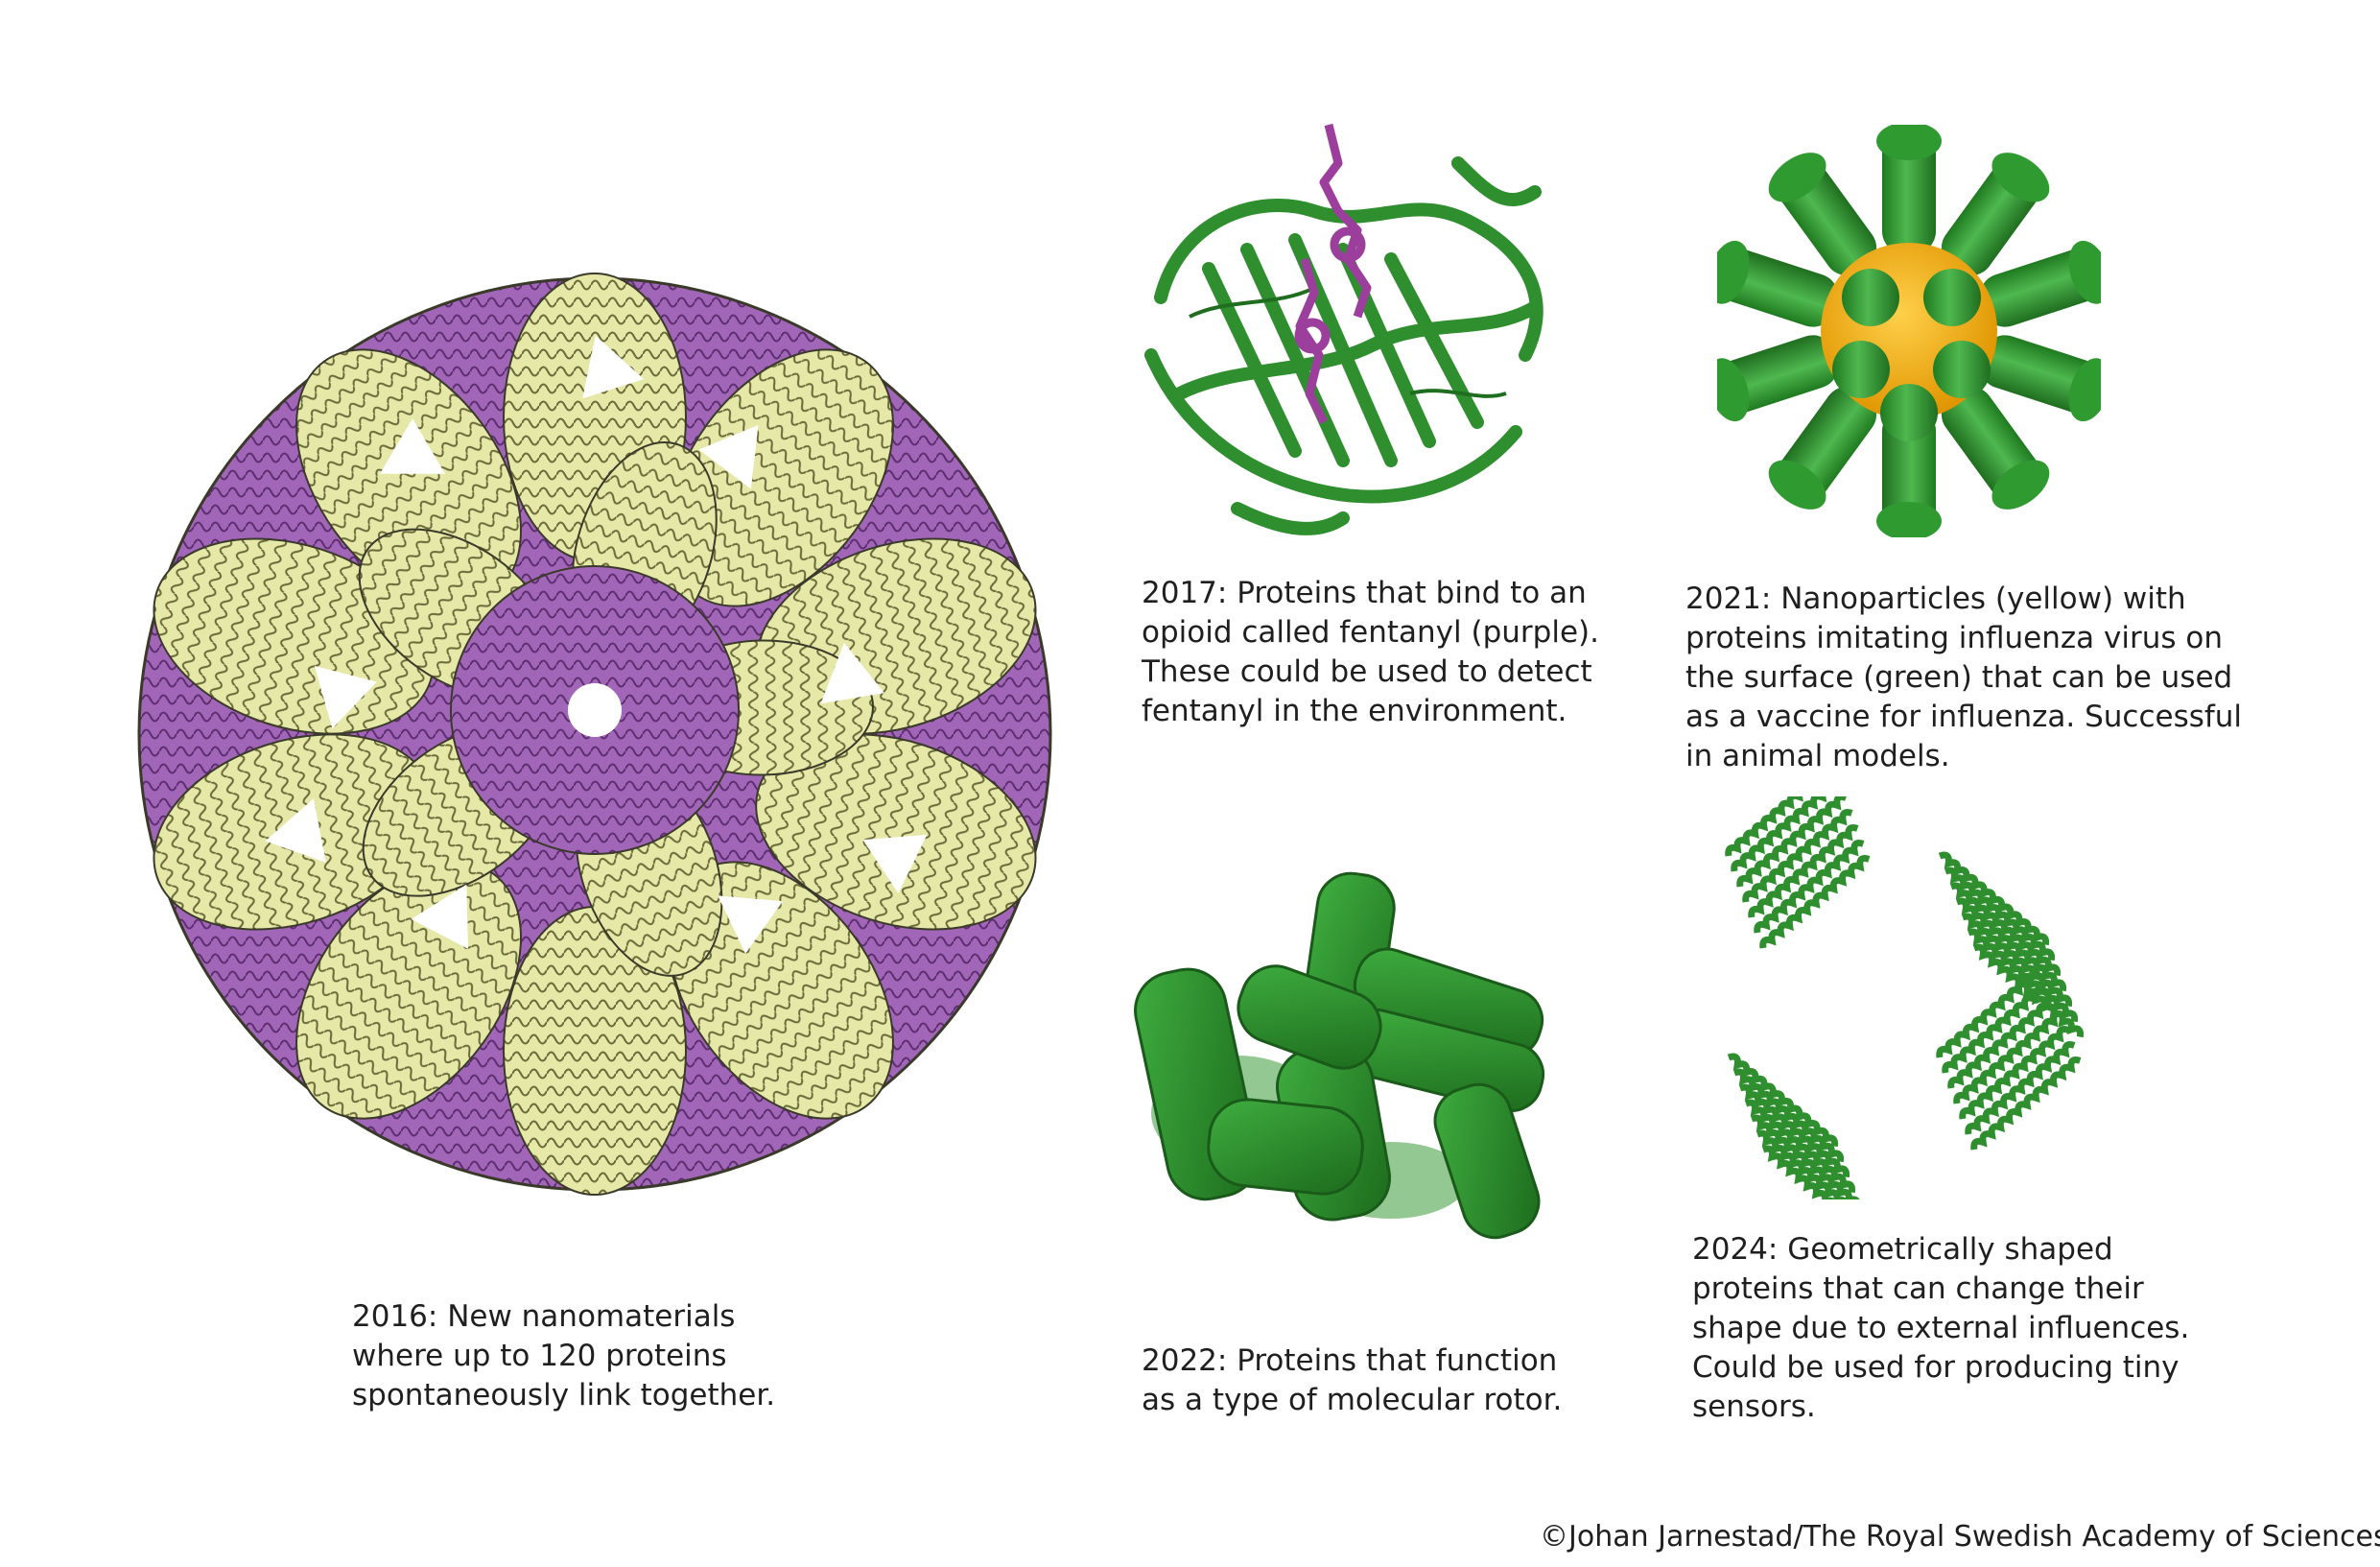 The height and width of the screenshot is (1567, 2380). What do you see at coordinates (1918, 1288) in the screenshot?
I see `caption-line: proteins that can change their` at bounding box center [1918, 1288].